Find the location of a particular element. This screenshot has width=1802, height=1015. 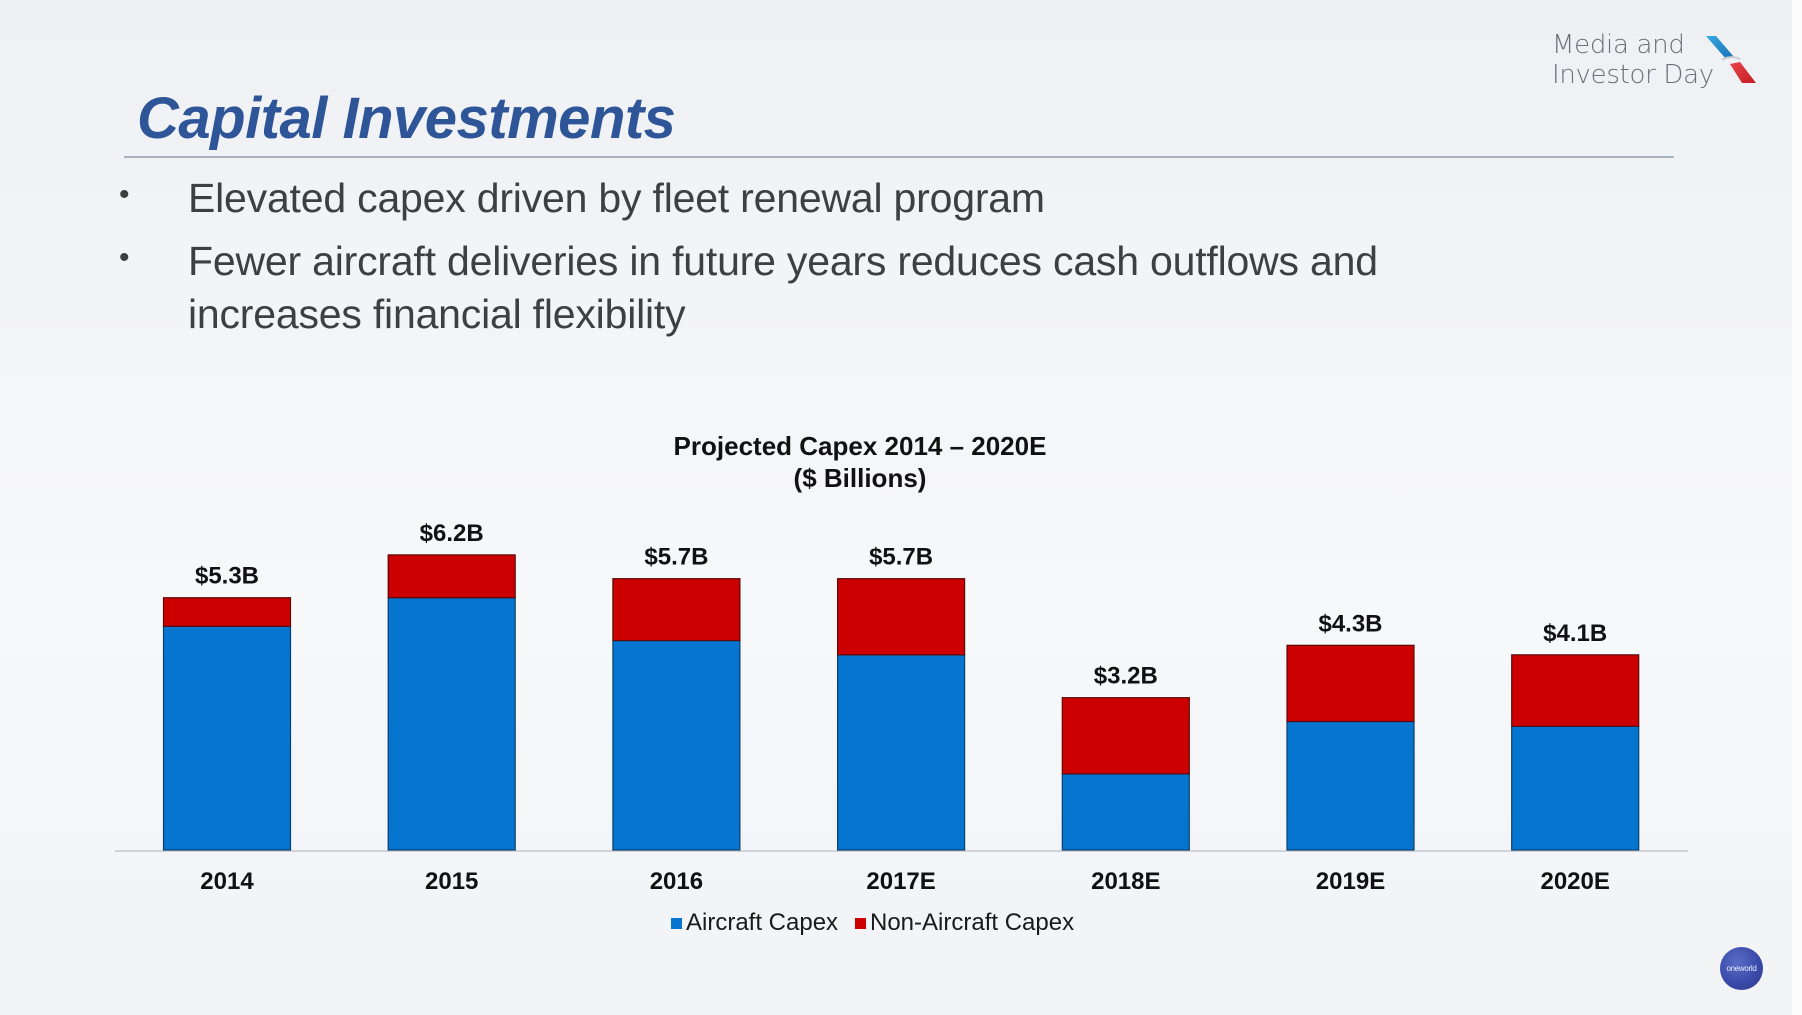

x-tick-label-2015: 2015 is located at coordinates (451, 881).